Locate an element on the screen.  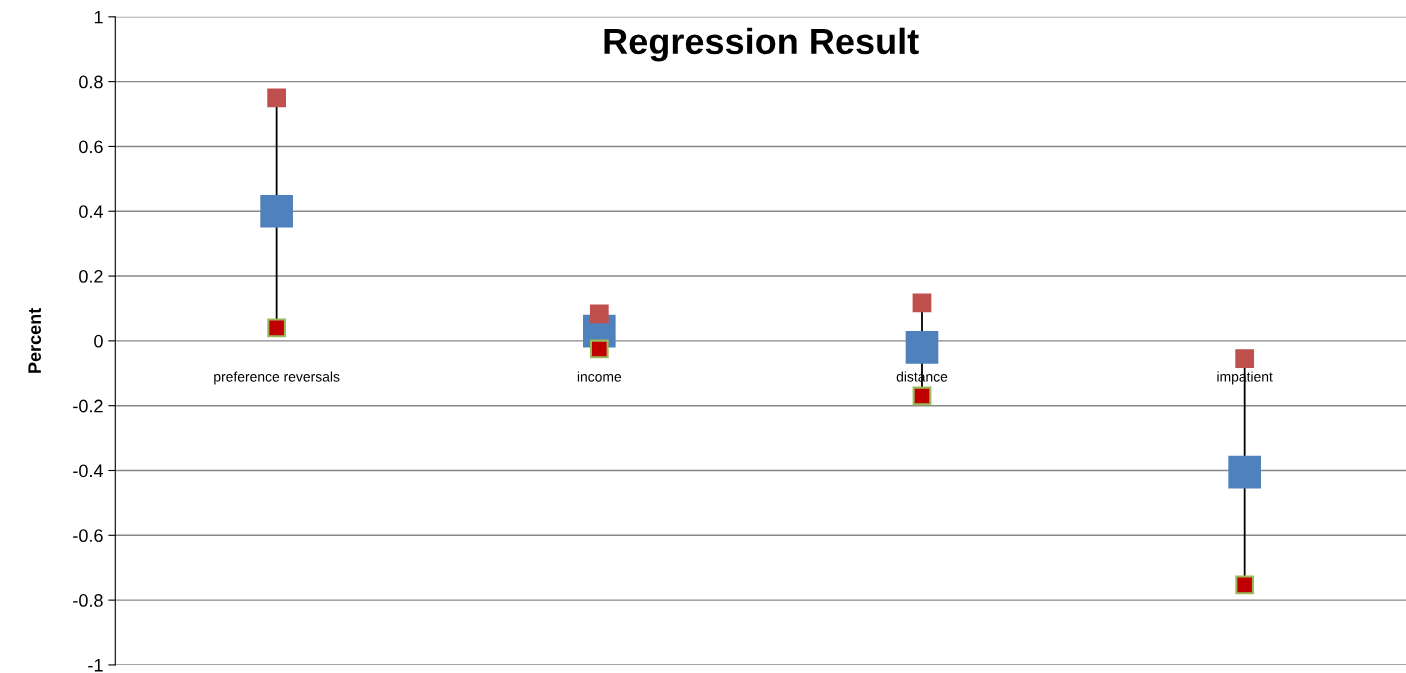
y-tick-label: -0.8 is located at coordinates (88, 600).